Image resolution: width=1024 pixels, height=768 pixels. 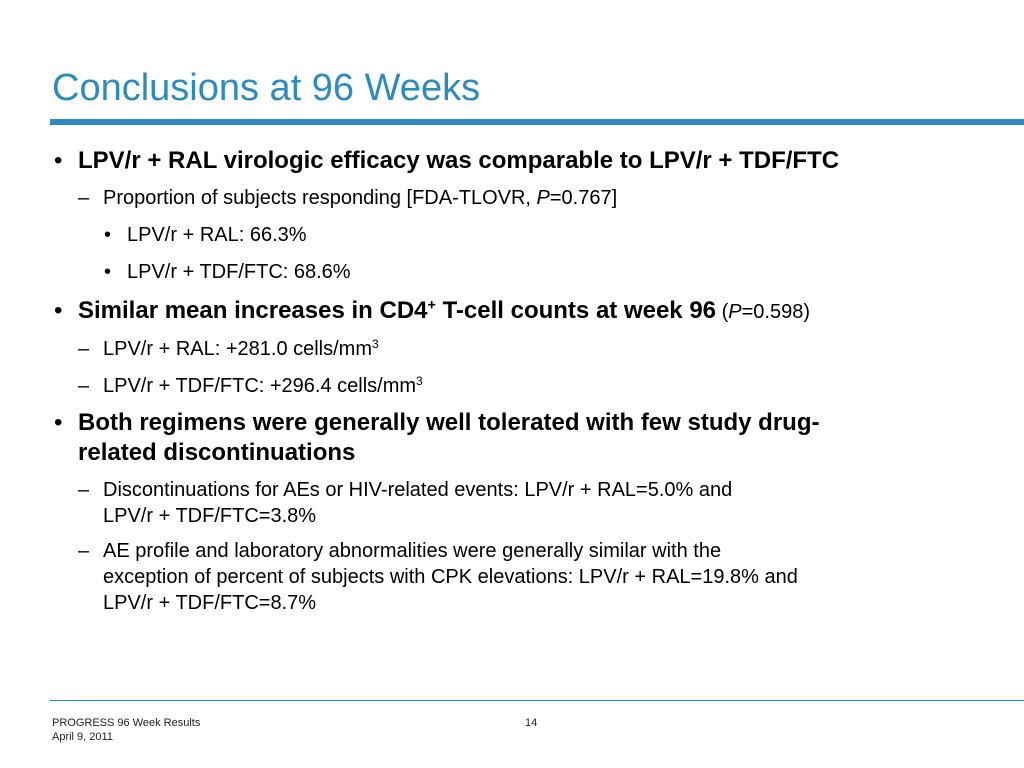 What do you see at coordinates (583, 198) in the screenshot?
I see `proportion-text-suffix: =0.767]` at bounding box center [583, 198].